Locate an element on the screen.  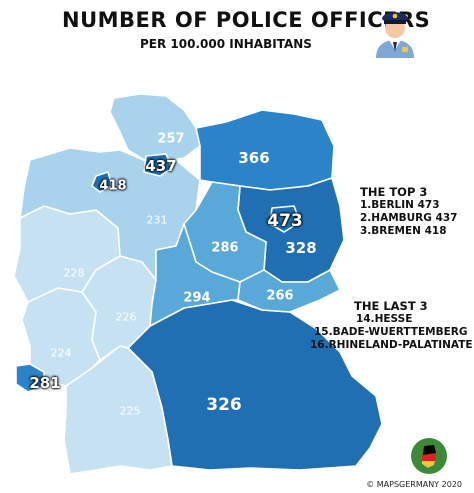
value-brandenburg: 328 is located at coordinates (301, 248).